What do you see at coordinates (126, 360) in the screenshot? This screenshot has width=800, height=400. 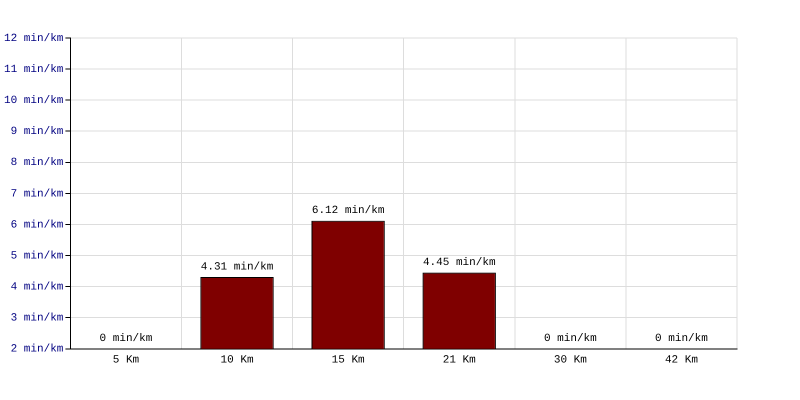 I see `x-tick-label: 5 Km` at bounding box center [126, 360].